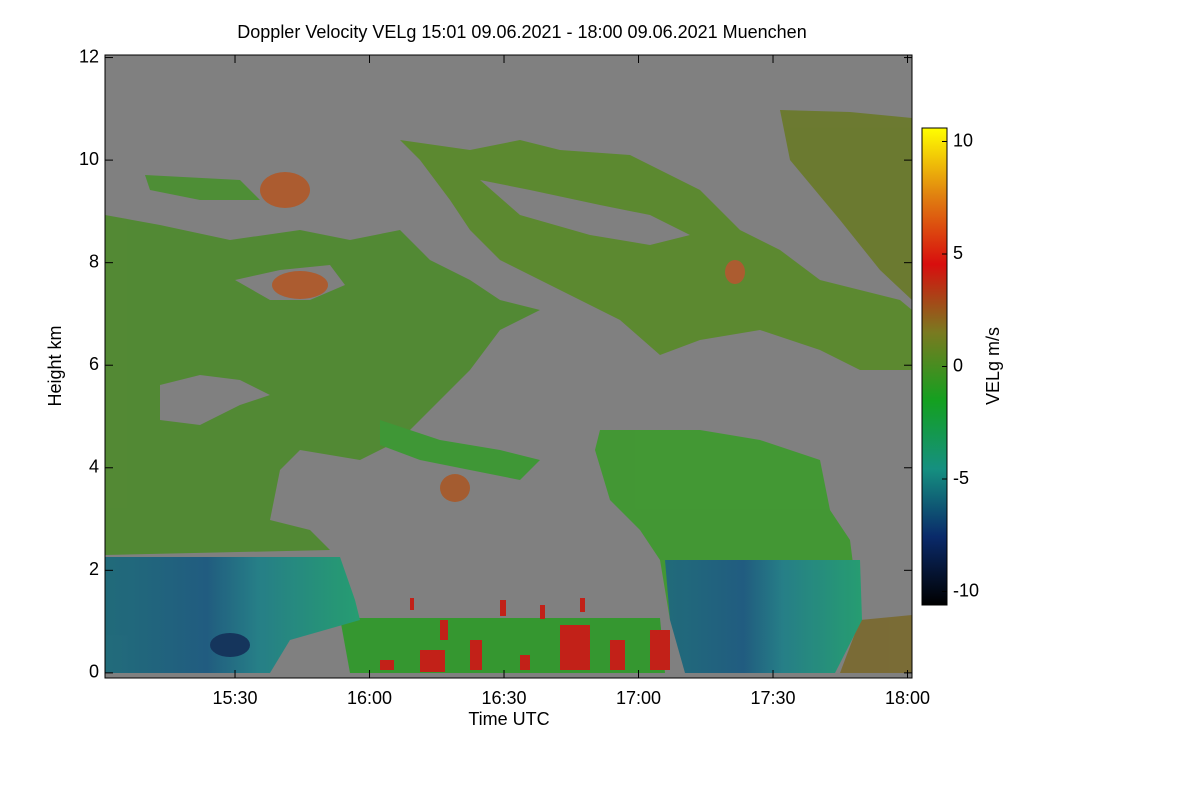 Image resolution: width=1200 pixels, height=805 pixels. What do you see at coordinates (907, 698) in the screenshot?
I see `x-tick-label: 18:00` at bounding box center [907, 698].